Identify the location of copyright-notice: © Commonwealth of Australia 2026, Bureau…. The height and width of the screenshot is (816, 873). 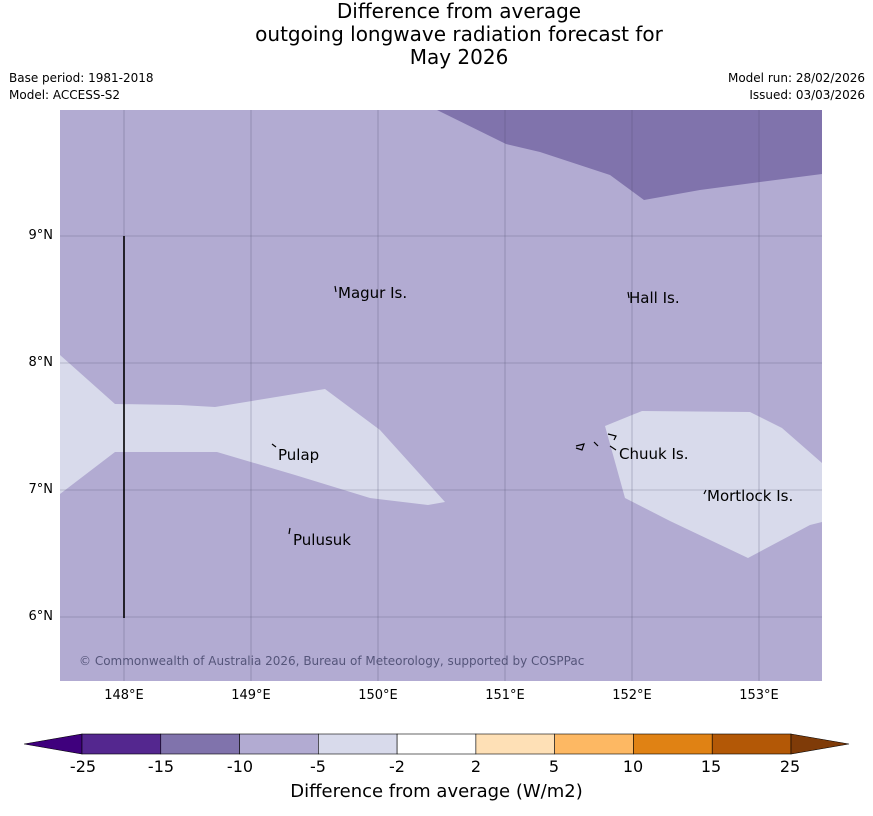
(332, 661).